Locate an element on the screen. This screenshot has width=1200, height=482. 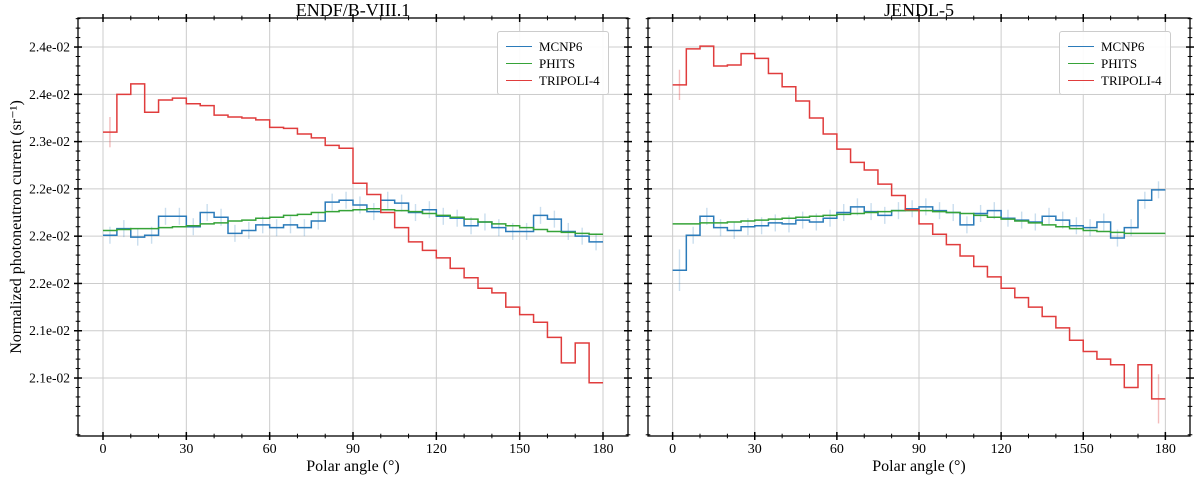
legend-left: MCNP6 PHITS TRIPOLI-4 is located at coordinates (553, 63).